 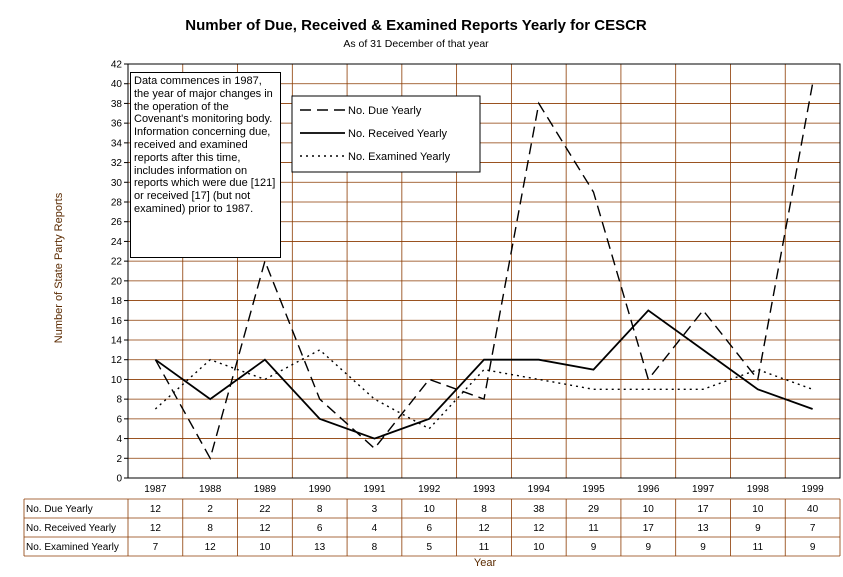 I want to click on legend-label: No. Examined Yearly, so click(x=399, y=157).